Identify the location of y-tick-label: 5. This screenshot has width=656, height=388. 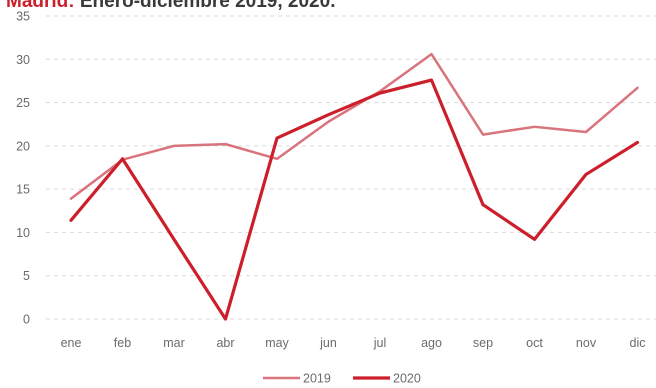
(26, 276).